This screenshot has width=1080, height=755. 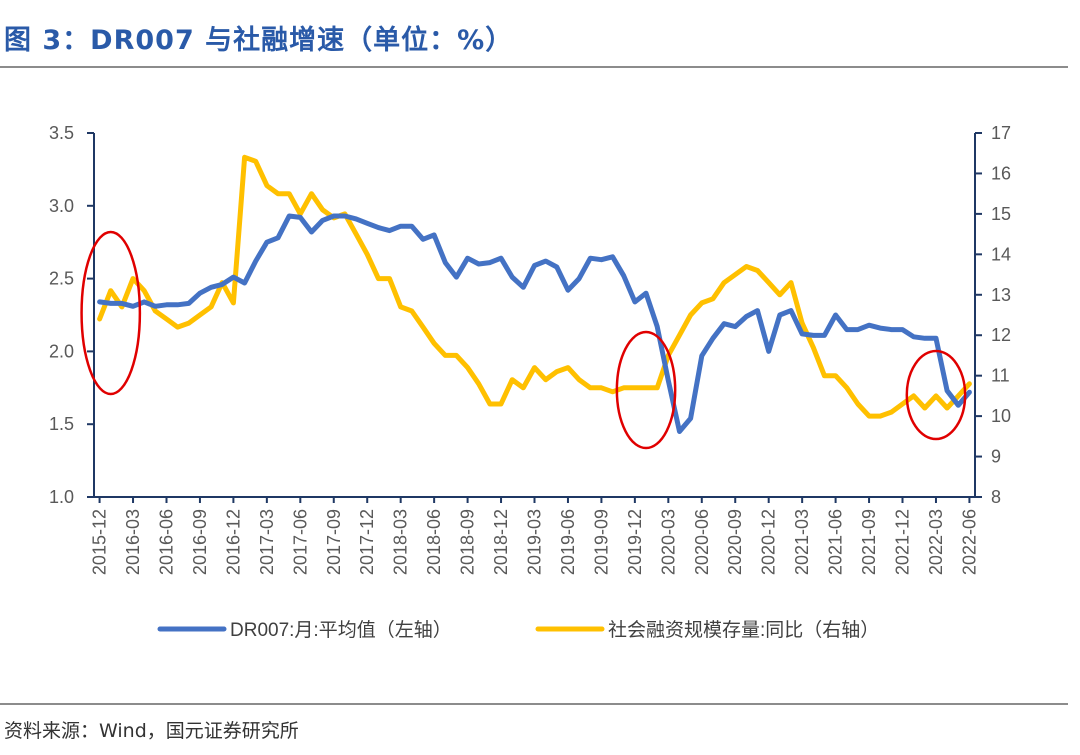 What do you see at coordinates (61, 497) in the screenshot?
I see `y-left-tick-label: 1.0` at bounding box center [61, 497].